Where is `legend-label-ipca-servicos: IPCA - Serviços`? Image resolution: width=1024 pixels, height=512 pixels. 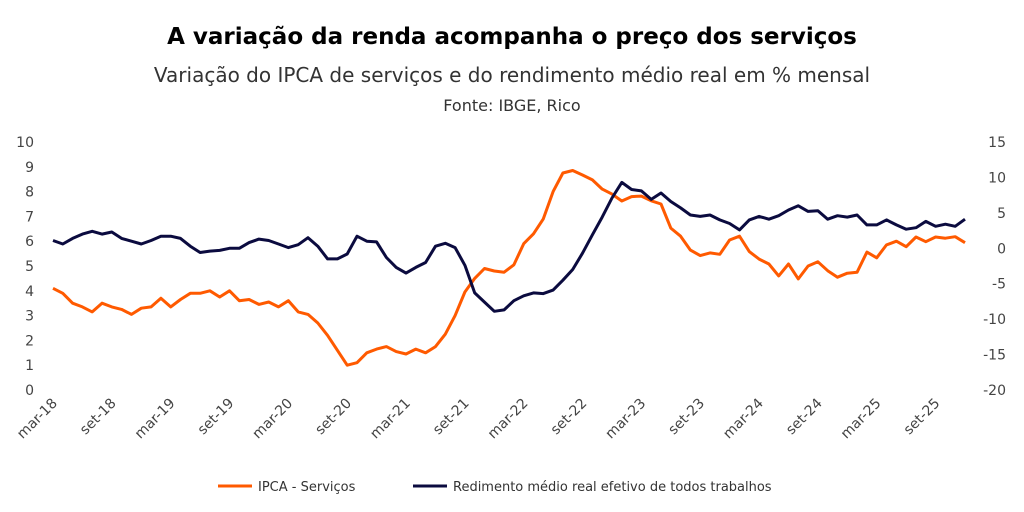 legend-label-ipca-servicos: IPCA - Serviços is located at coordinates (307, 487).